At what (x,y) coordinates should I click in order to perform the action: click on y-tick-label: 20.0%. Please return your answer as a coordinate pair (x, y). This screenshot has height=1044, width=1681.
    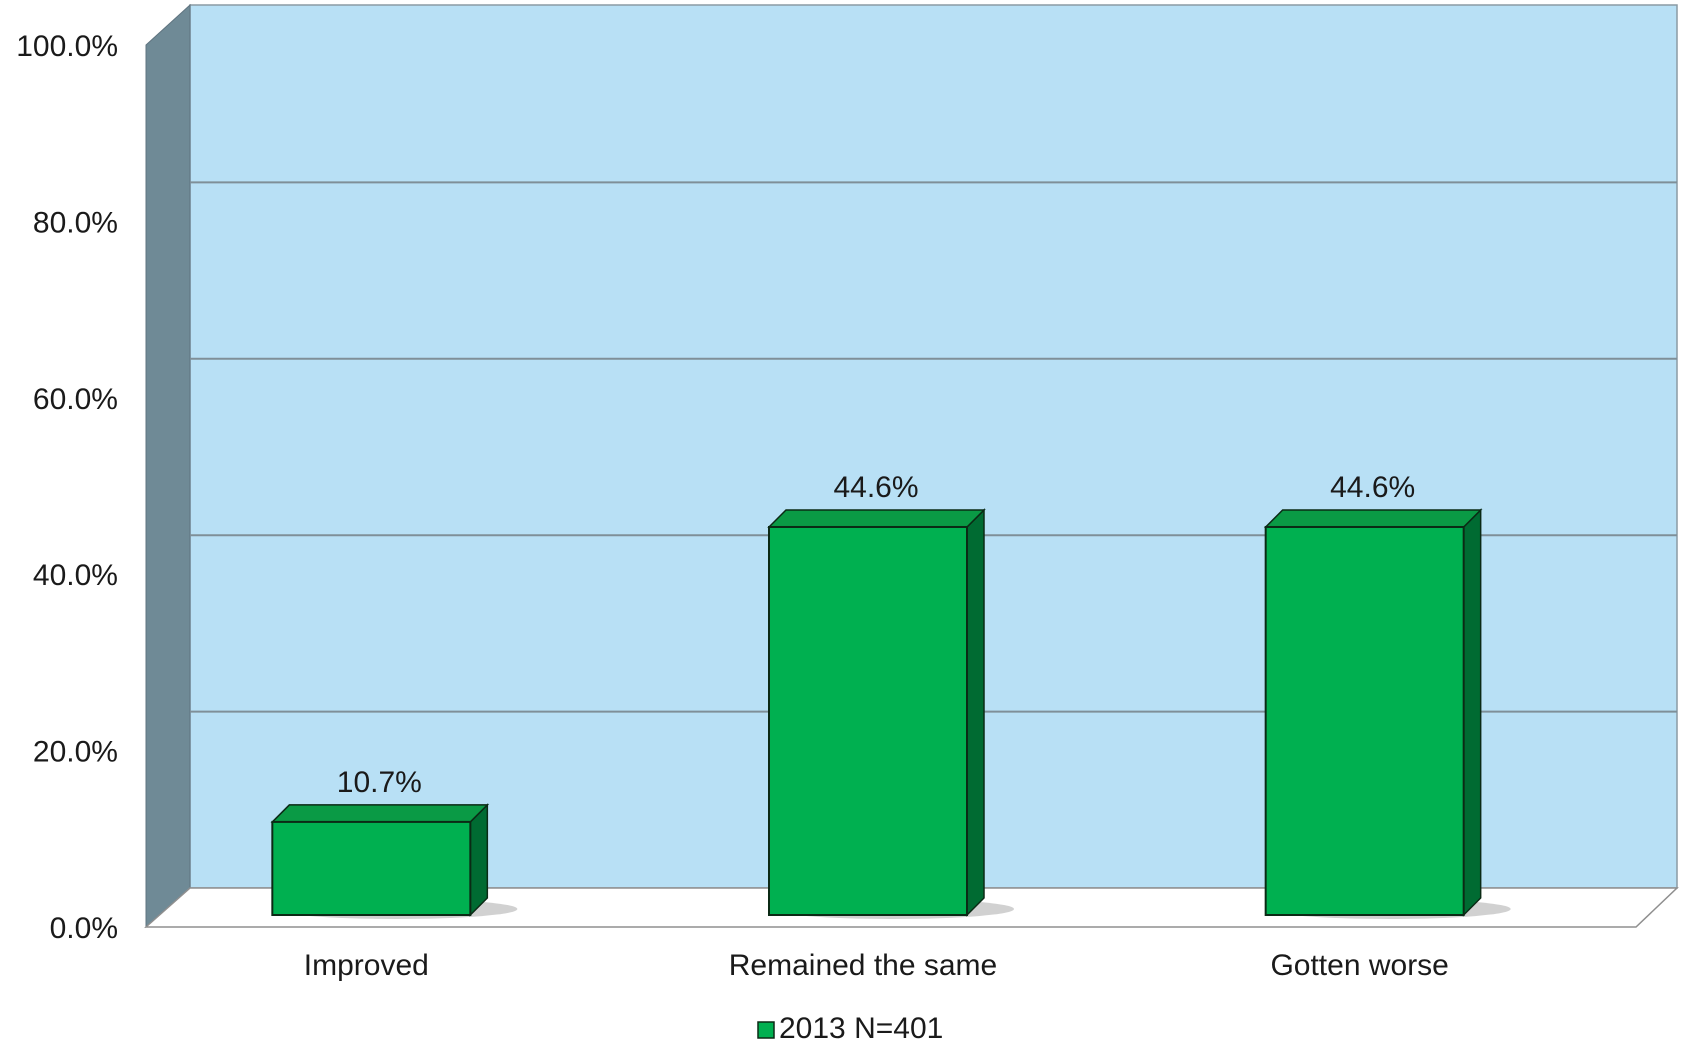
    Looking at the image, I should click on (75, 752).